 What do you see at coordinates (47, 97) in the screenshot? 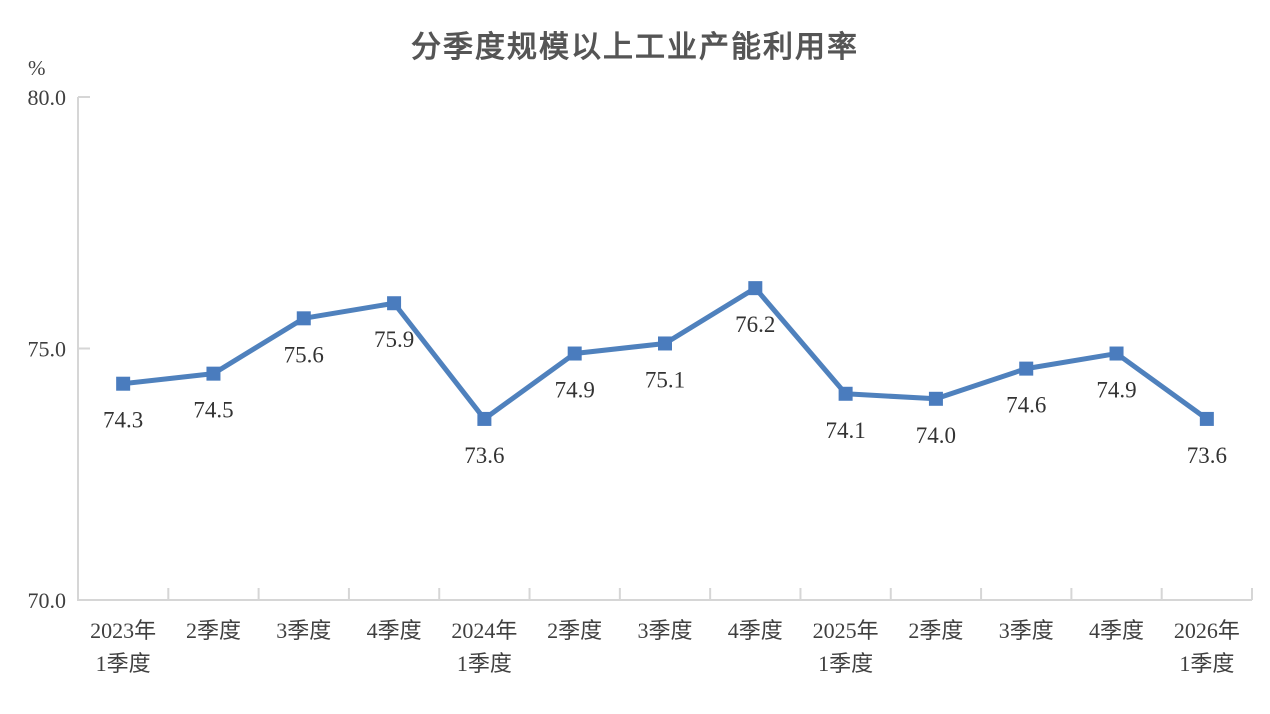
I see `y-tick-label: 80.0` at bounding box center [47, 97].